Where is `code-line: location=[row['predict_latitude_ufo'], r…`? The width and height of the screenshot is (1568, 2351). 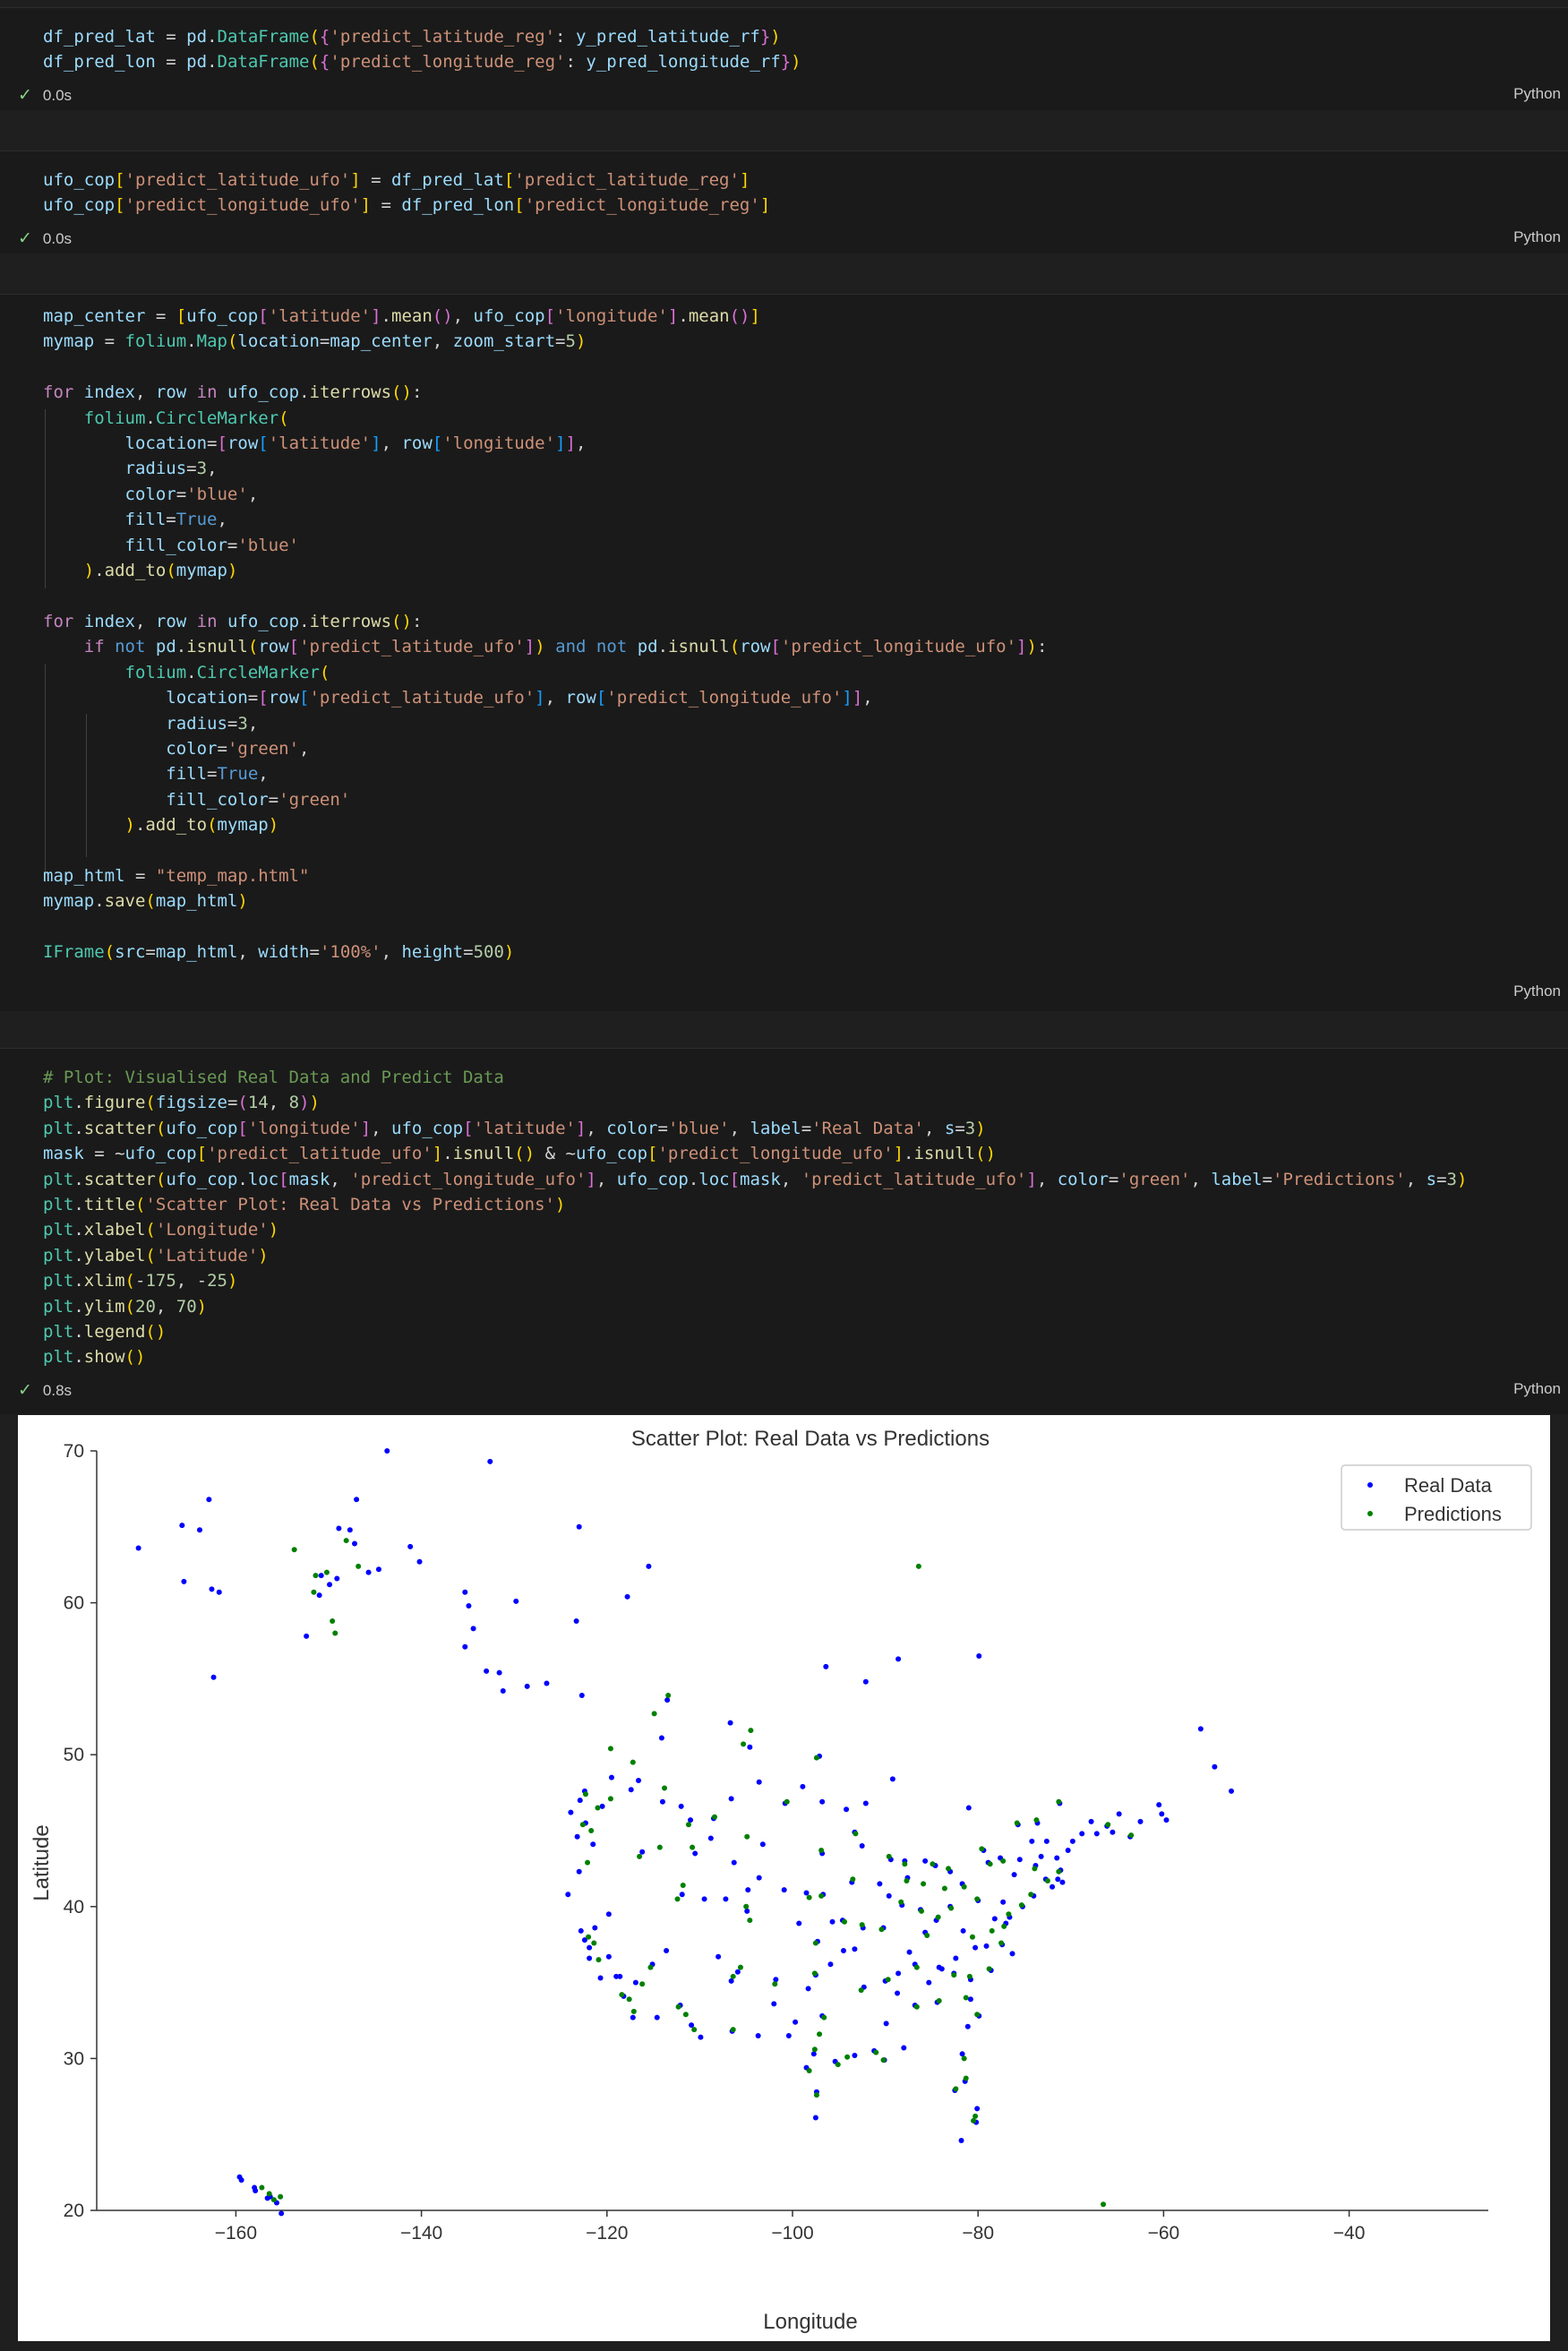
code-line: location=[row['predict_latitude_ufo'], r… is located at coordinates (545, 697).